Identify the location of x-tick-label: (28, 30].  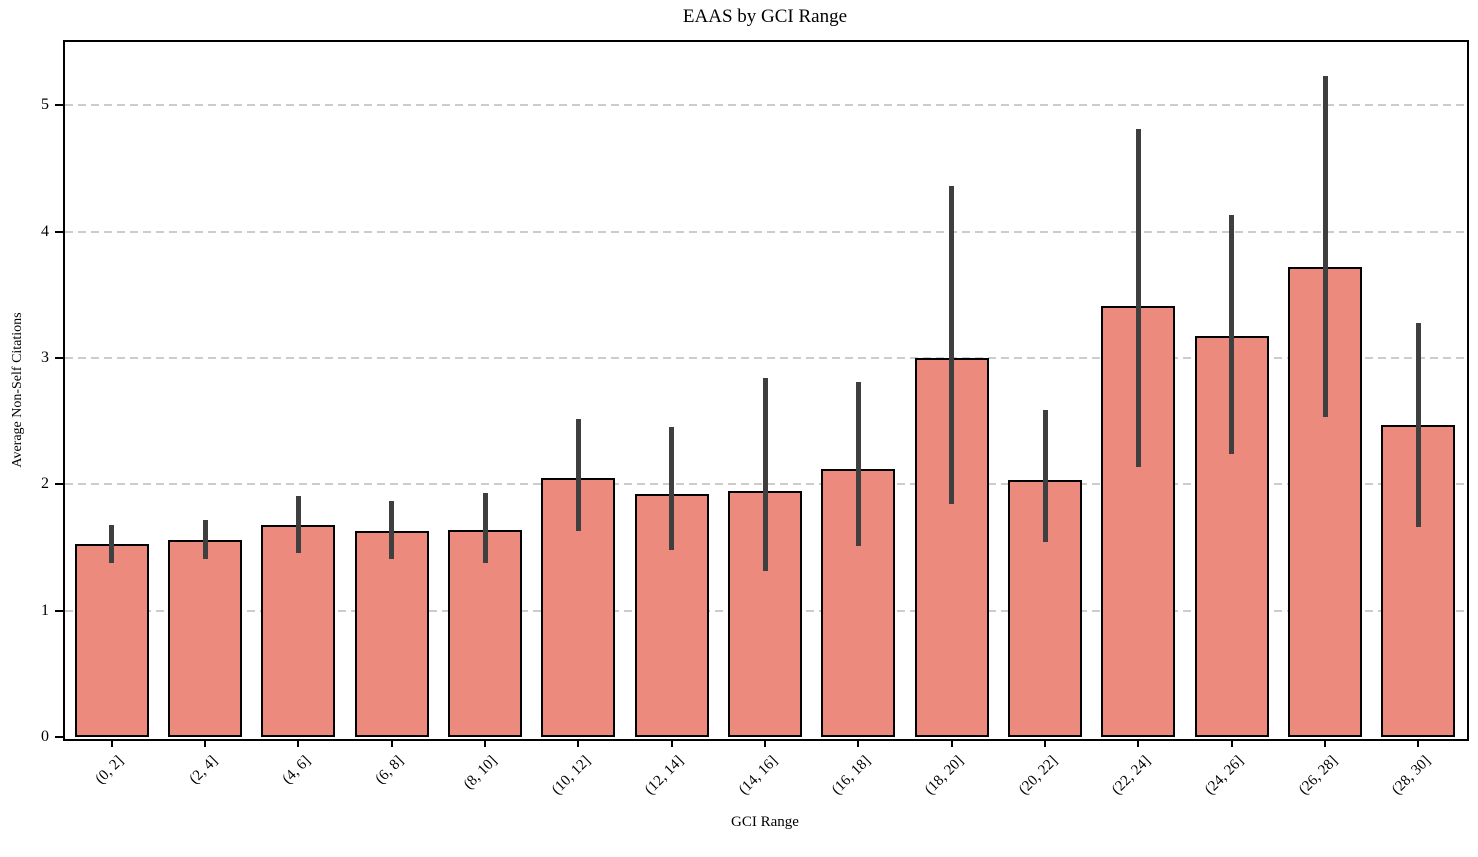
(1411, 775).